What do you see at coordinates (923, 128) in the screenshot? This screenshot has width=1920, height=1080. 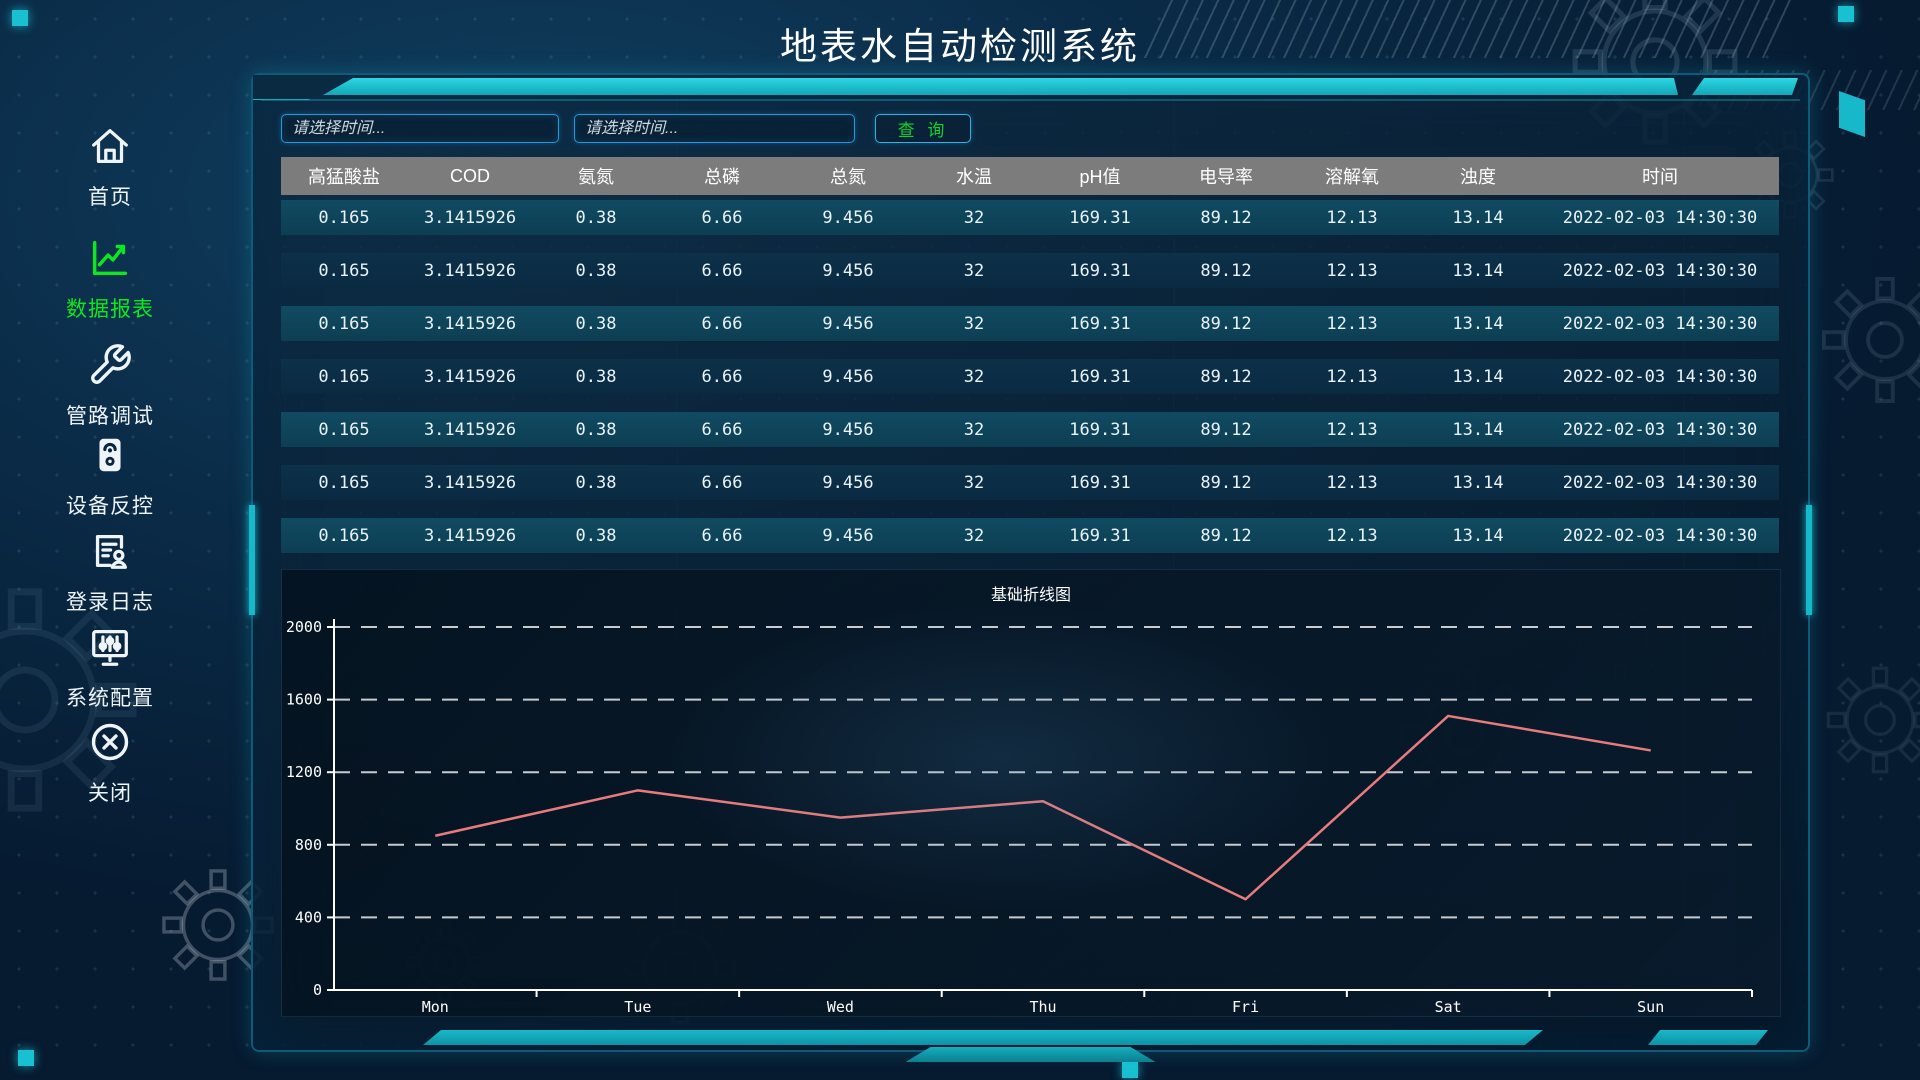 I see `query-button: 查 询` at bounding box center [923, 128].